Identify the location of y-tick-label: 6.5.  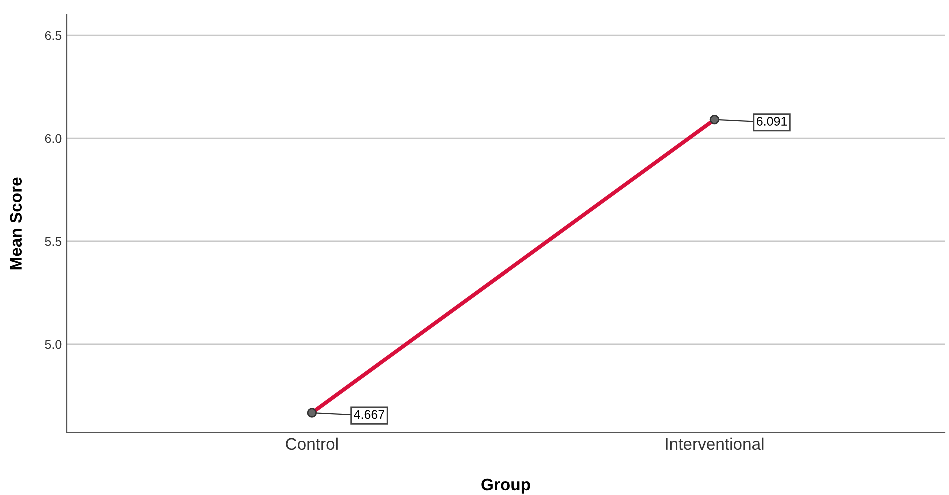
(53, 35).